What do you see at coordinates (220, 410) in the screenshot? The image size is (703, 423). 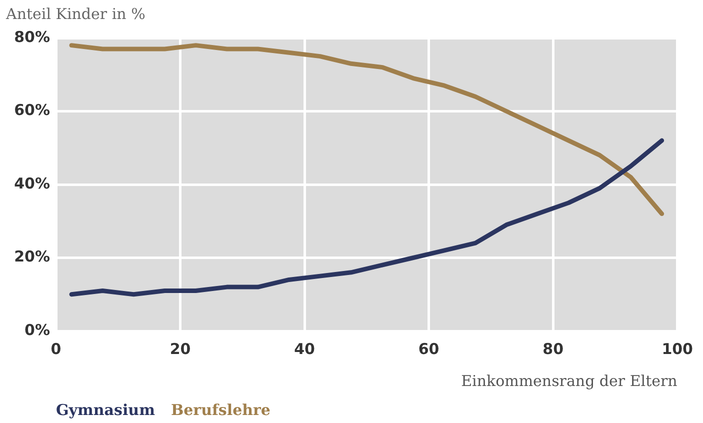 I see `text: Berufslehre` at bounding box center [220, 410].